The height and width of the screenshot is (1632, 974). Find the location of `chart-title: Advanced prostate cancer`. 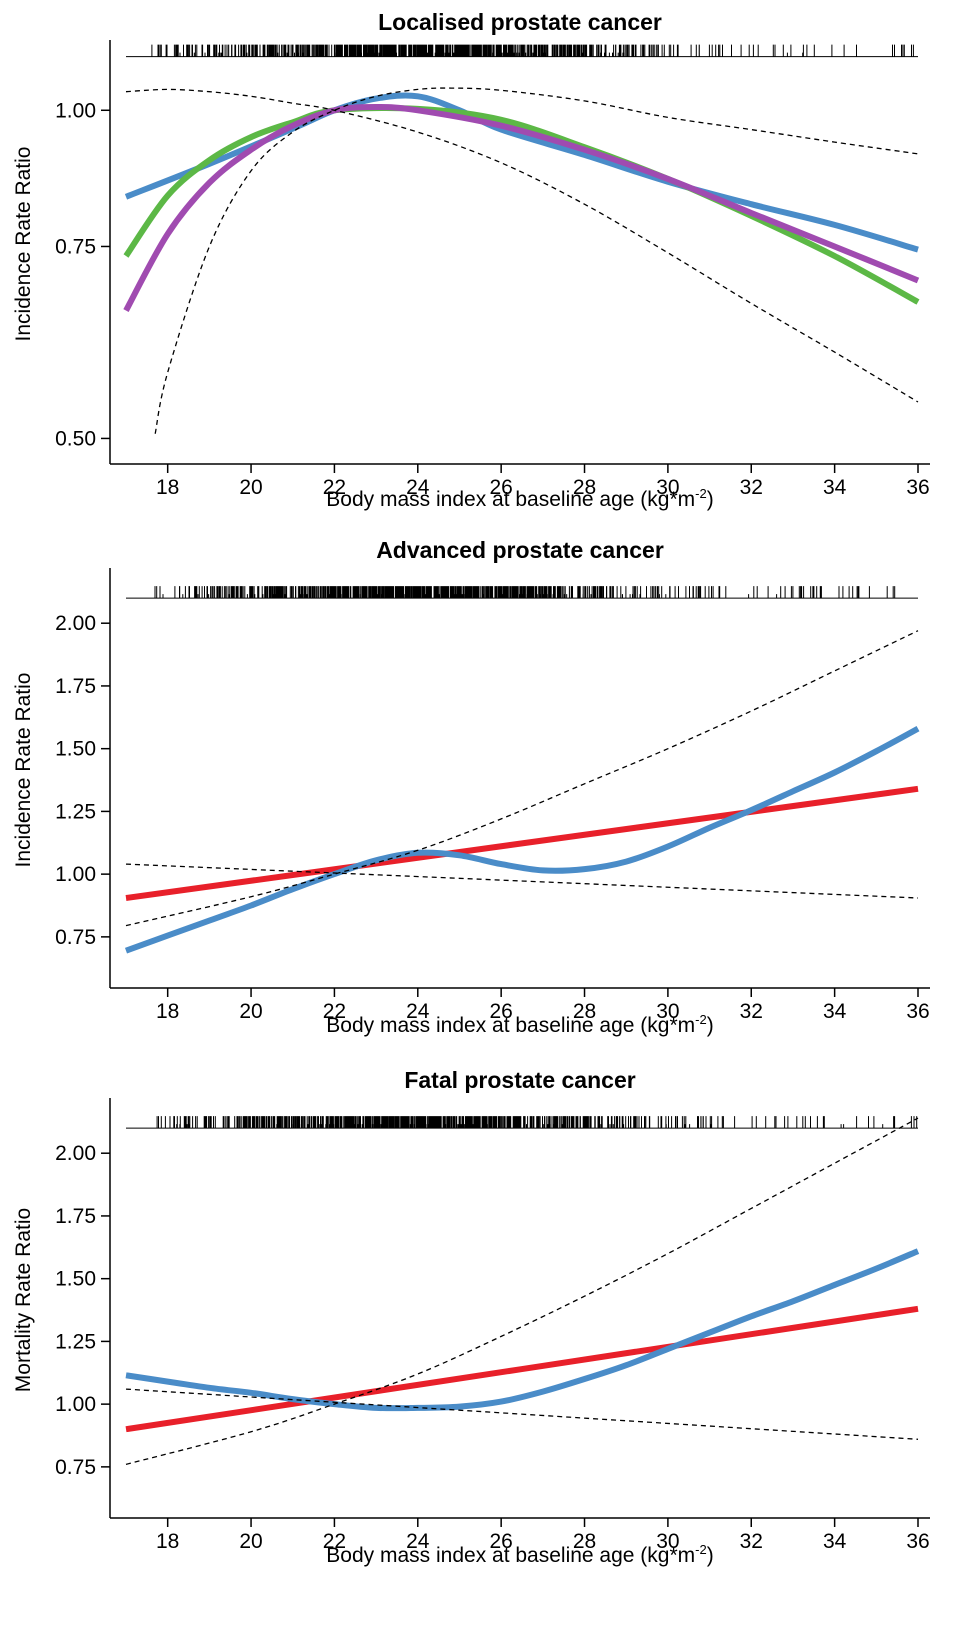

chart-title: Advanced prostate cancer is located at coordinates (520, 550).